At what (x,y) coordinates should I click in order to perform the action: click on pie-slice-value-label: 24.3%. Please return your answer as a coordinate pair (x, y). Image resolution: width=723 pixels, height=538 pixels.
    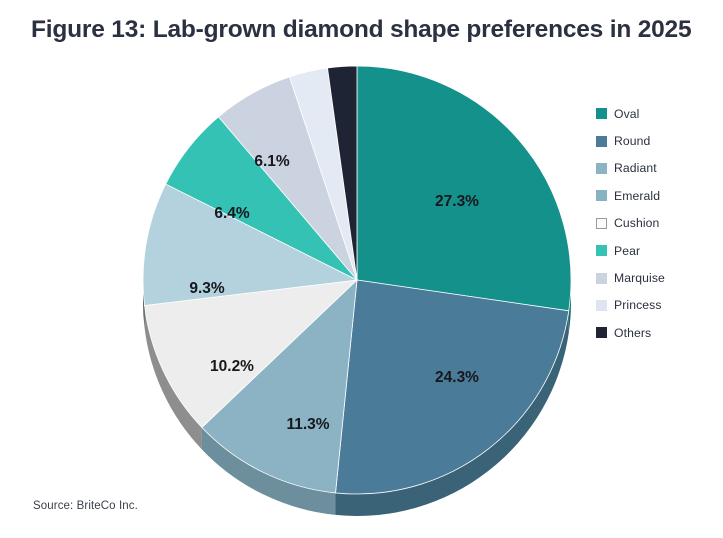
    Looking at the image, I should click on (457, 377).